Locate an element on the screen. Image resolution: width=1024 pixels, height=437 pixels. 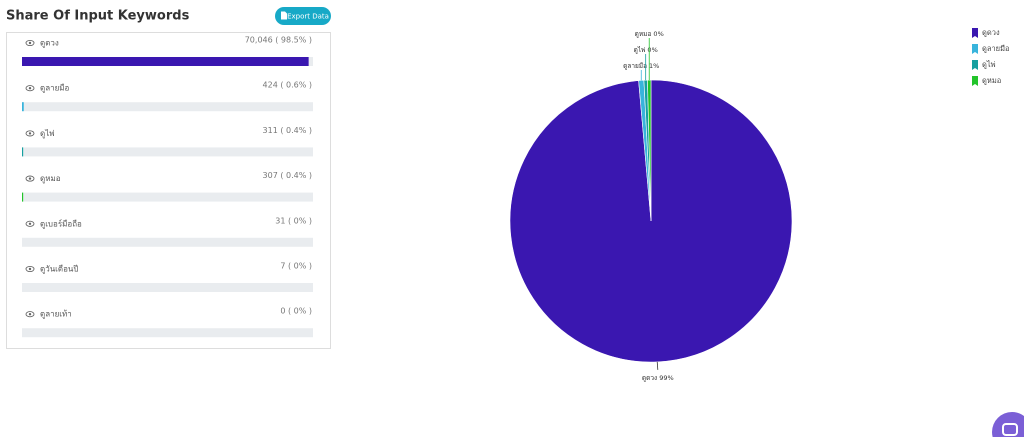
keyword-name: ดูลายเท้า is located at coordinates (56, 315).